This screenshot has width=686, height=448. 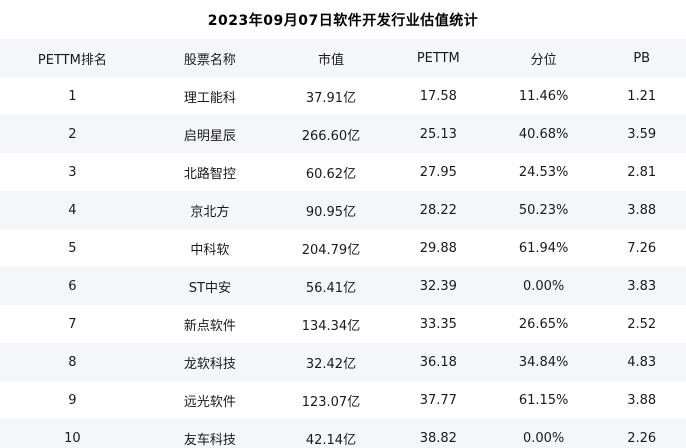 I want to click on cell-pettm-rank: 9, so click(x=72, y=400).